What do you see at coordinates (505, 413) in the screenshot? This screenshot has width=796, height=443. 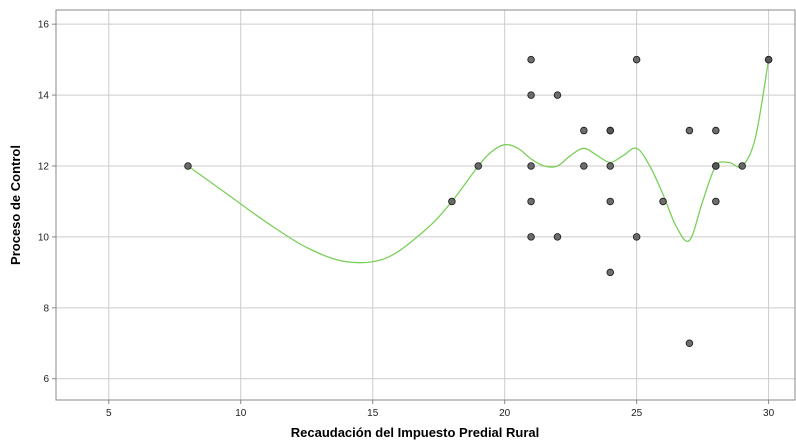 I see `x-tick-label: 20` at bounding box center [505, 413].